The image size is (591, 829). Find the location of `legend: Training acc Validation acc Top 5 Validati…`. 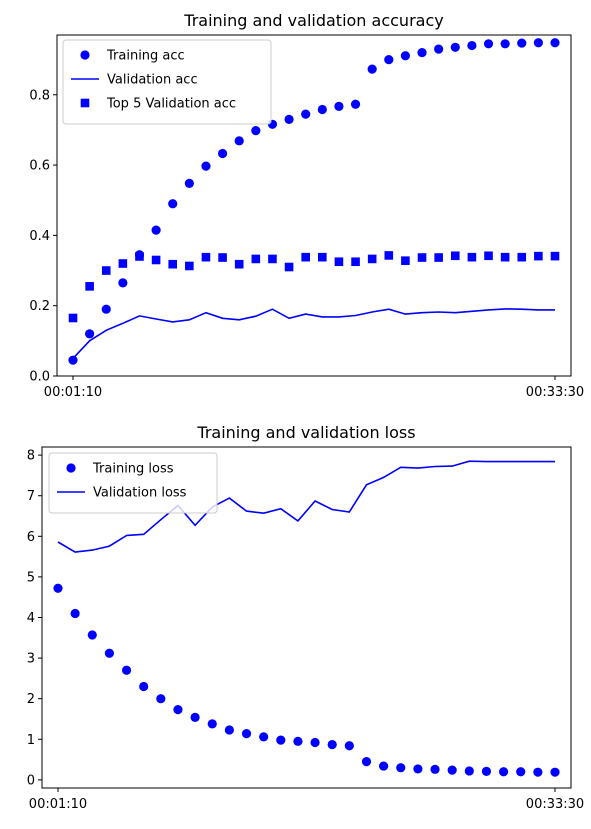

legend: Training acc Validation acc Top 5 Validati… is located at coordinates (167, 82).